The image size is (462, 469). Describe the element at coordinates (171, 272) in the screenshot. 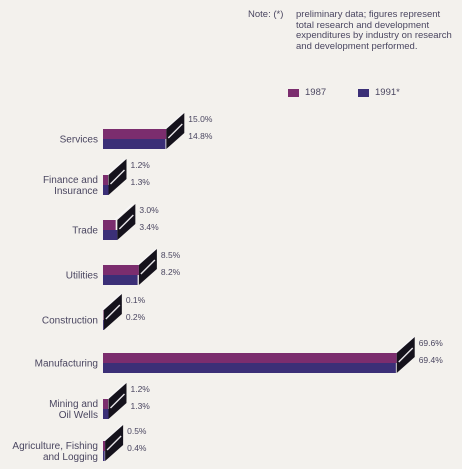

I see `value-label-1991-3: 8.2%` at that location.